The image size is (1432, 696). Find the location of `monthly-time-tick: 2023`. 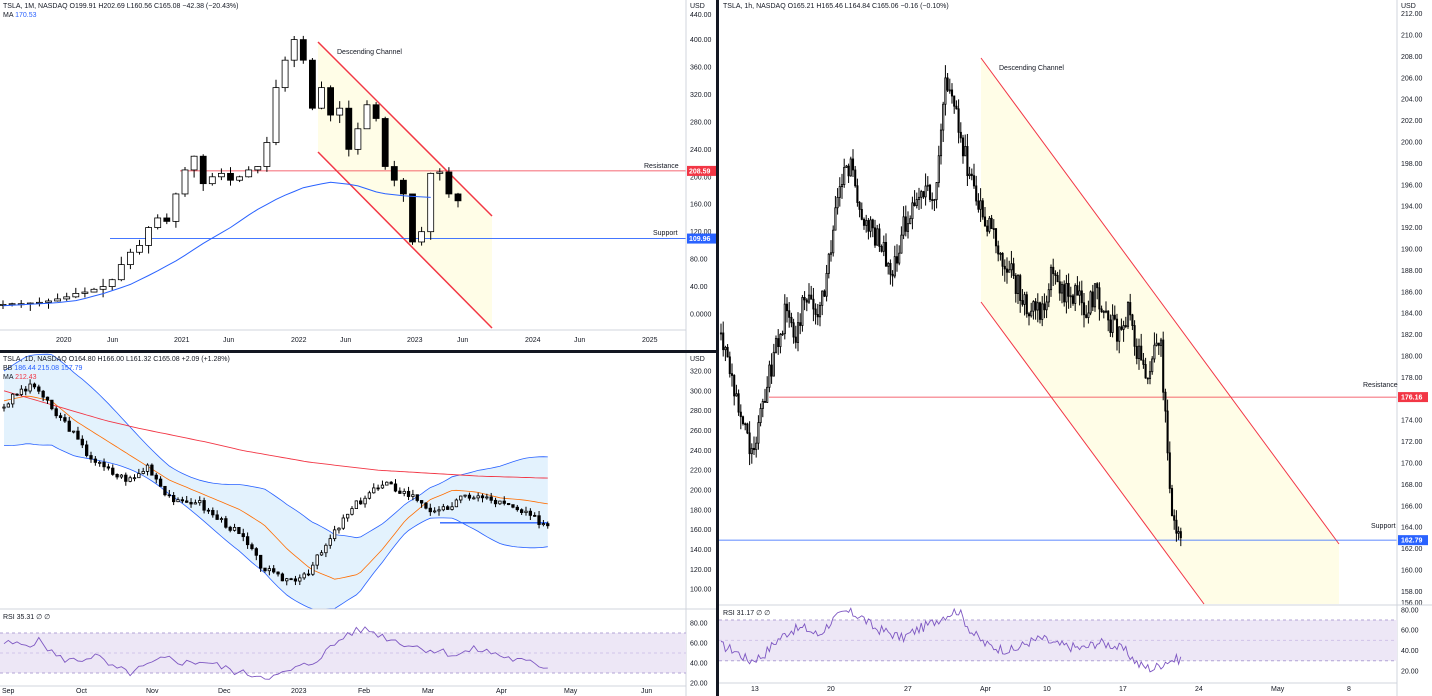

monthly-time-tick: 2023 is located at coordinates (415, 340).